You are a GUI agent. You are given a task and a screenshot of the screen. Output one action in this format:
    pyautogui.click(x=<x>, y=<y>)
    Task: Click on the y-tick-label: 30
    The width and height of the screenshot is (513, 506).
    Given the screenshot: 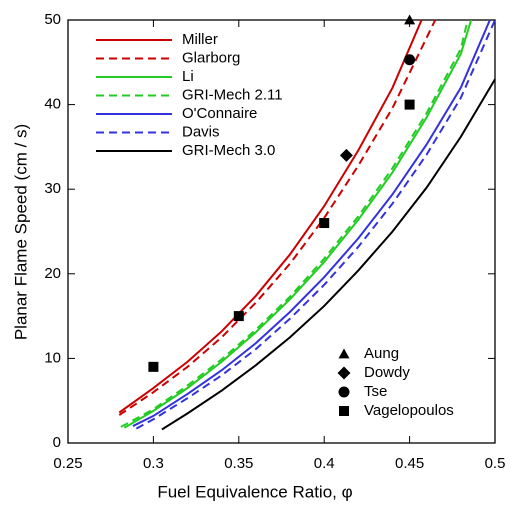 What is the action you would take?
    pyautogui.click(x=52, y=188)
    